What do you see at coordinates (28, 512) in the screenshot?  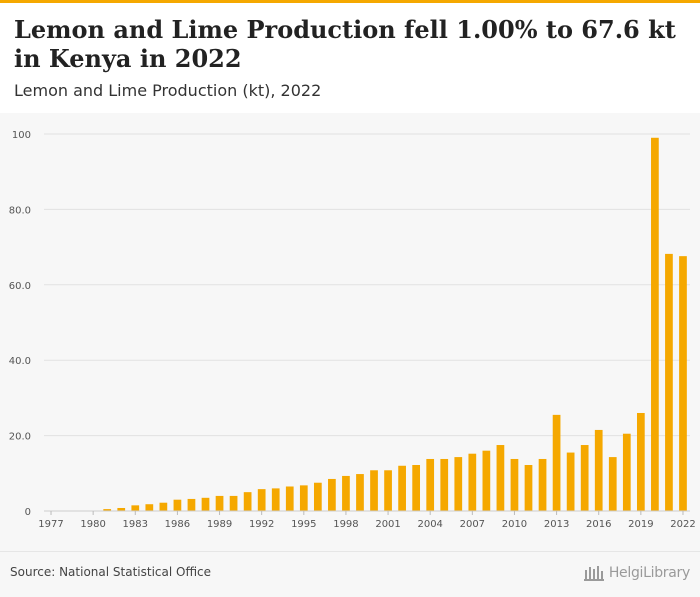 I see `y-tick-label: 0` at bounding box center [28, 512].